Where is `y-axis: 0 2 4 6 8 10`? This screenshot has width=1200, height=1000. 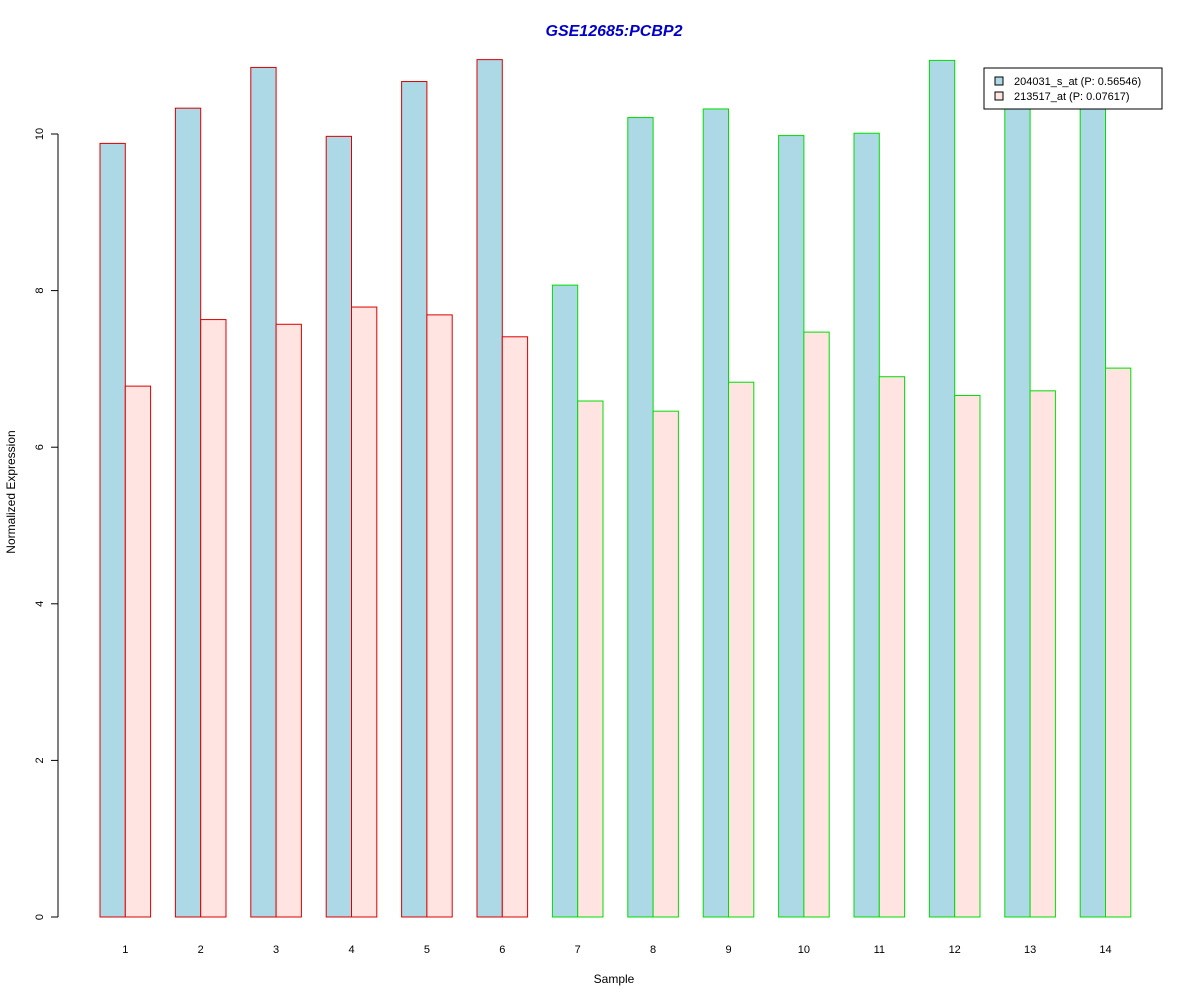
y-axis: 0 2 4 6 8 10 is located at coordinates (46, 524).